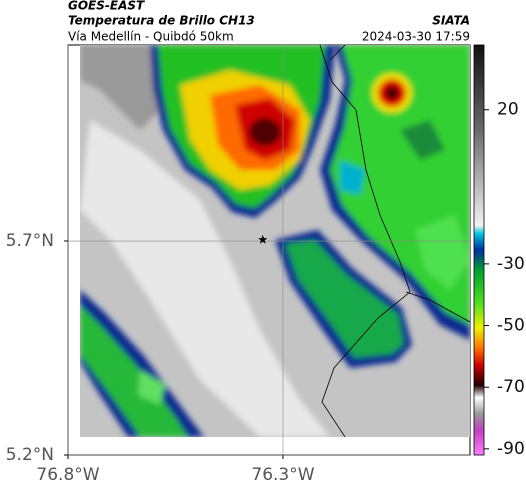  Describe the element at coordinates (30, 455) in the screenshot. I see `lat-tick-label: 5.2°N` at that location.